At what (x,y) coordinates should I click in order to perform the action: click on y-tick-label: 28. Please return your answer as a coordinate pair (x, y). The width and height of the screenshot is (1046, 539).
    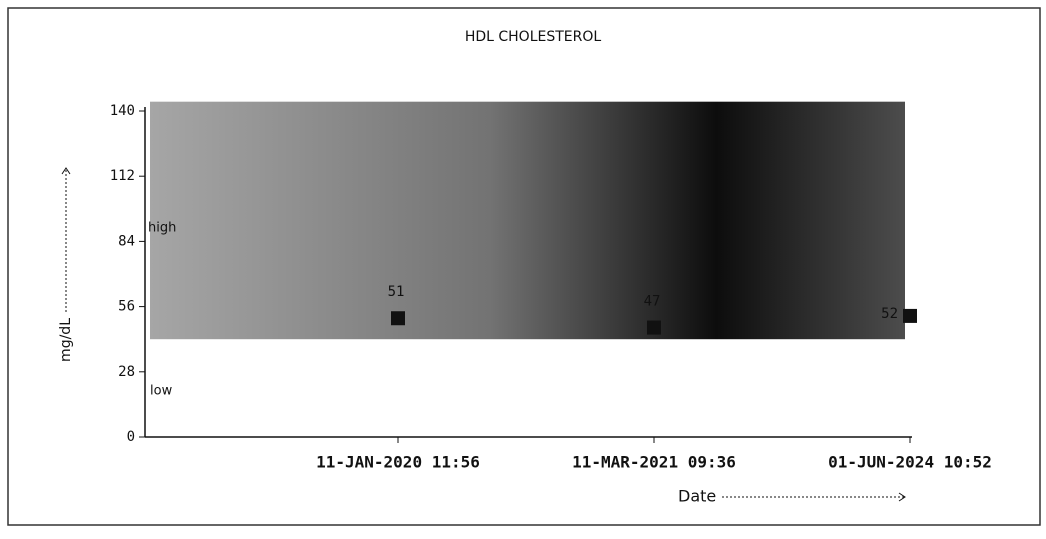
    Looking at the image, I should click on (126, 372).